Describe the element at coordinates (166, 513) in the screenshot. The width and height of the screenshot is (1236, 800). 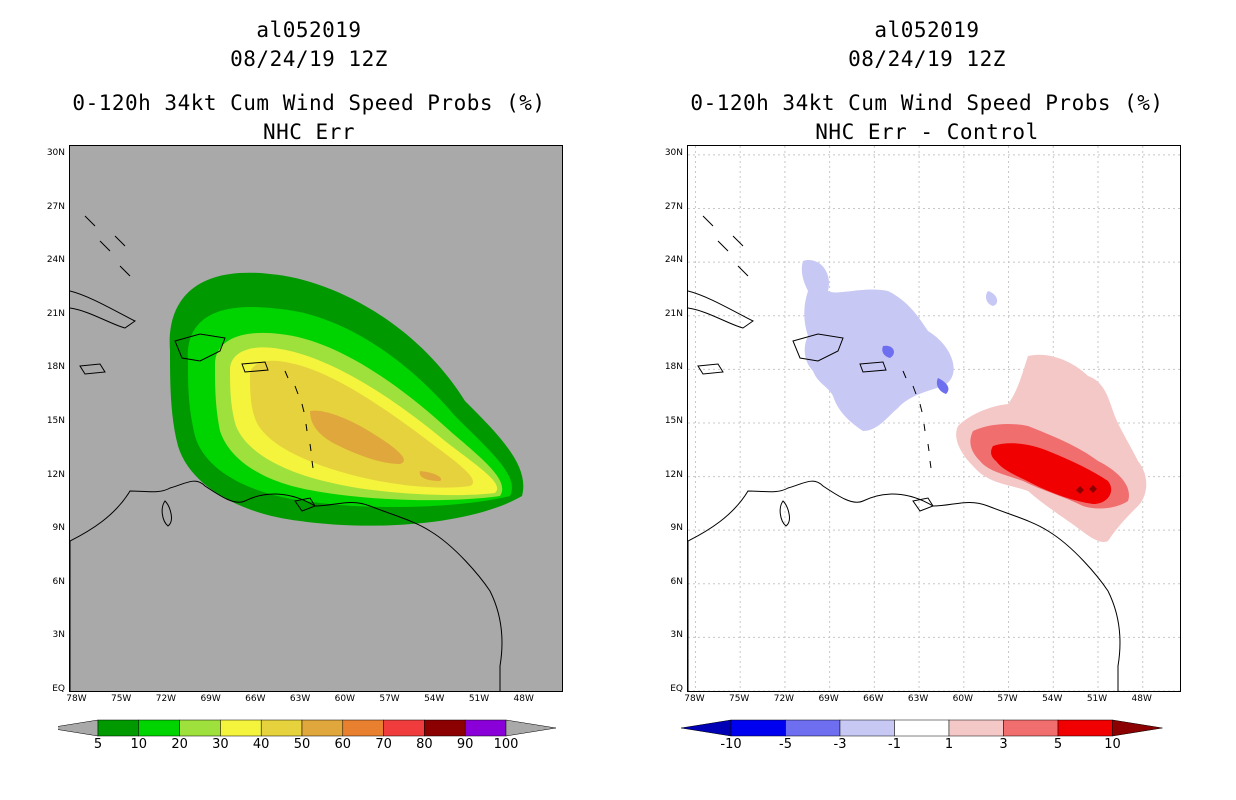
I see `coastline-lake-maracaibo` at that location.